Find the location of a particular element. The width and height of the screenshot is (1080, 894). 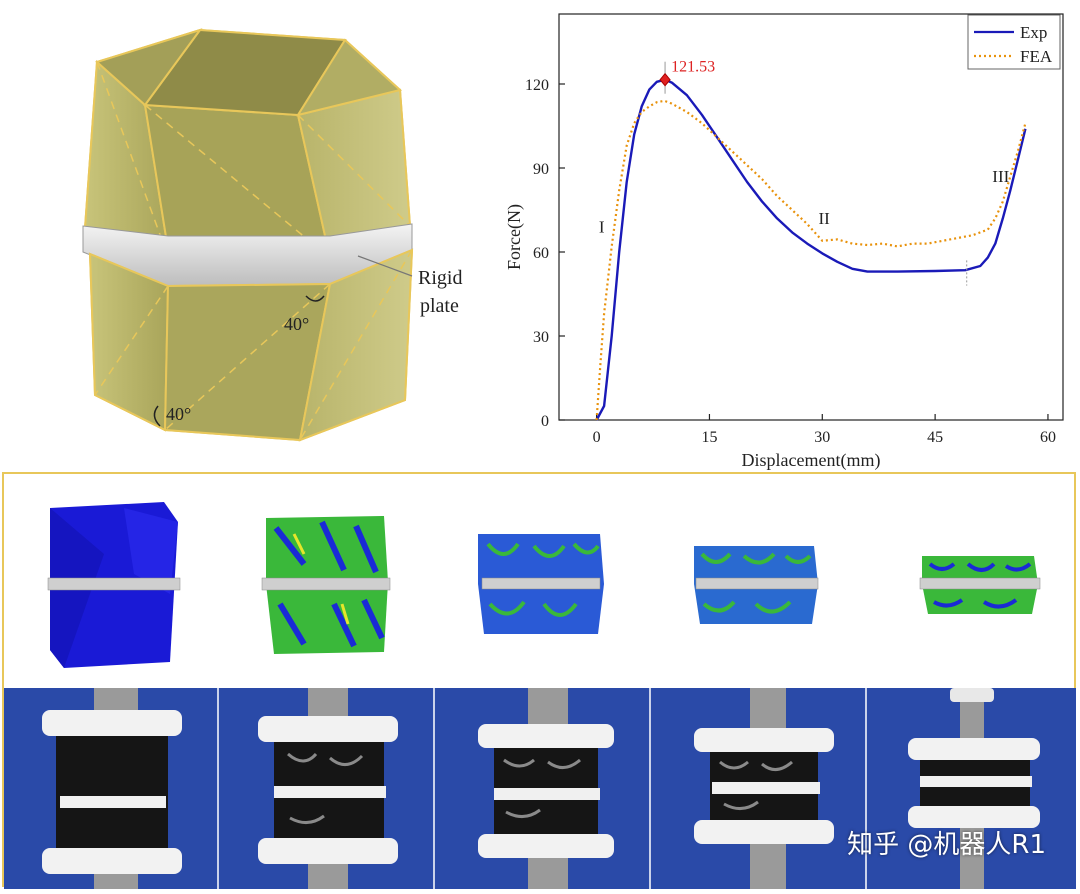

angle-arc-top is located at coordinates (315, 298).